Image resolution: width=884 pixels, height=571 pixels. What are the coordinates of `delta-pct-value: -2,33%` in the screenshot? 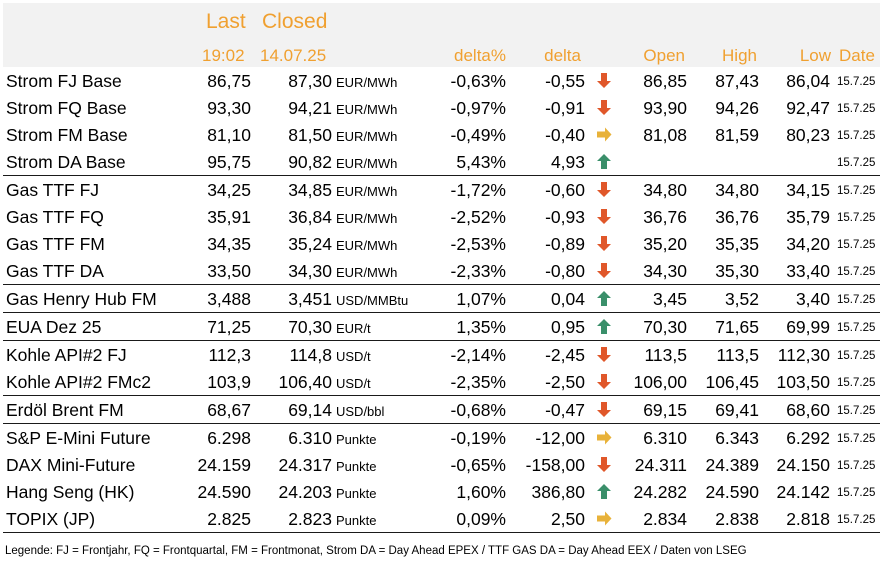 It's located at (478, 271).